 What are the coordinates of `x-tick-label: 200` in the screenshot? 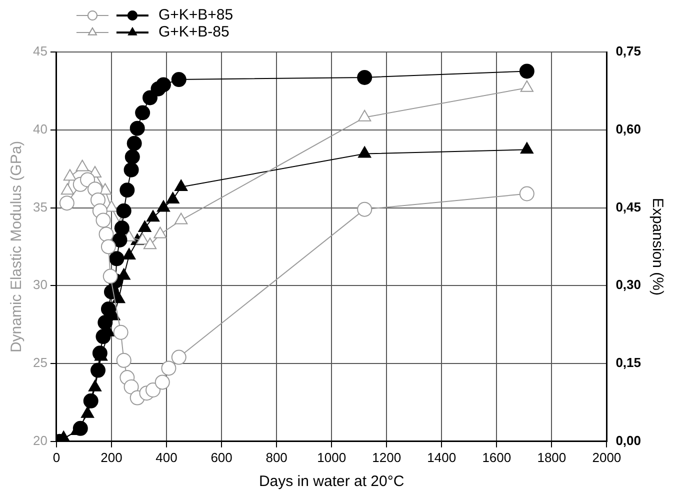 It's located at (111, 457).